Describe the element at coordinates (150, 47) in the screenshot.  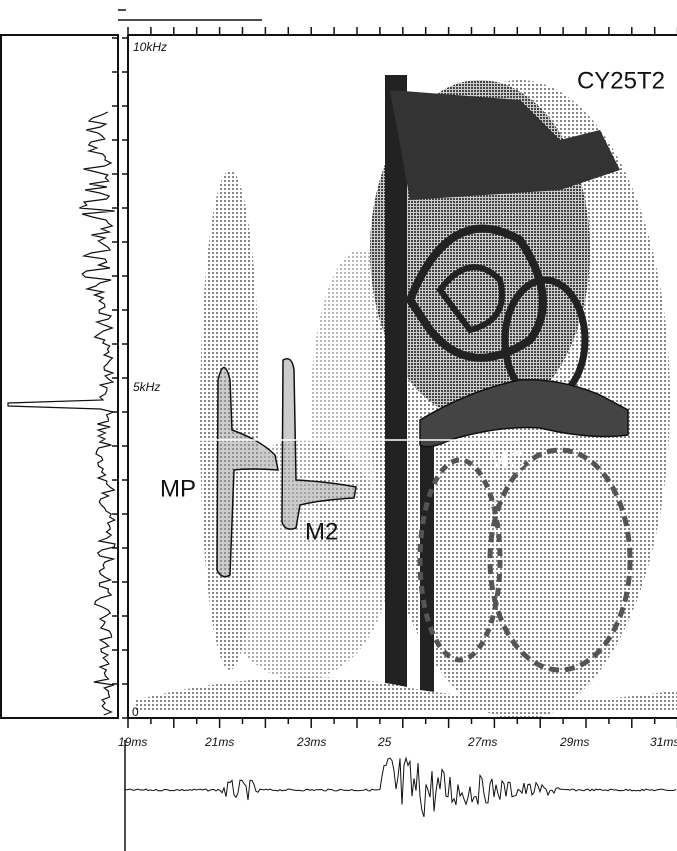
I see `y-label: 10kHz` at that location.